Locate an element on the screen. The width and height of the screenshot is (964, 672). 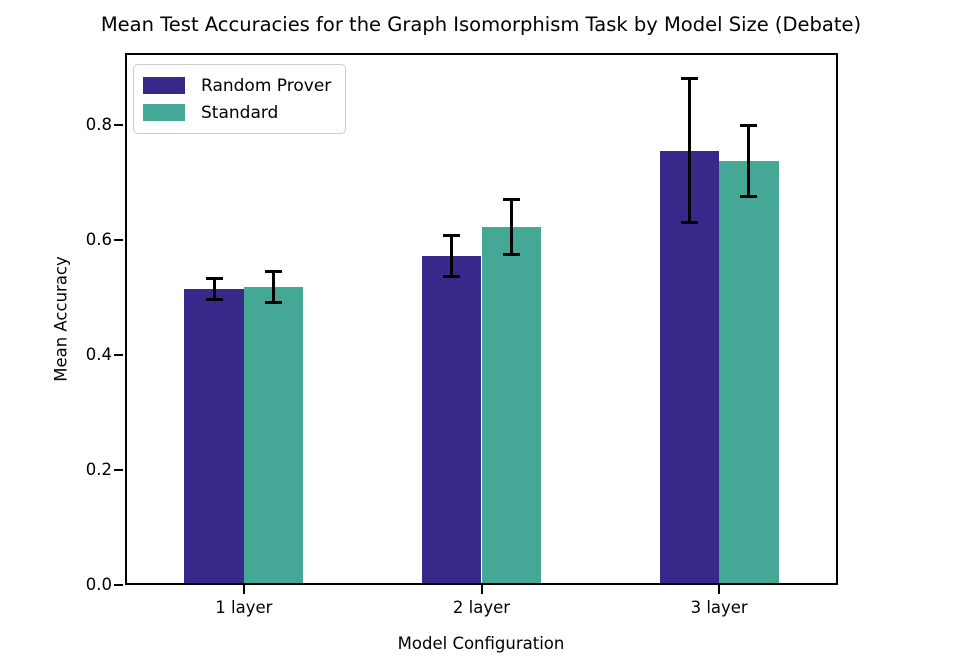
error-bar-standard-2-layer-cap-bottom is located at coordinates (511, 254).